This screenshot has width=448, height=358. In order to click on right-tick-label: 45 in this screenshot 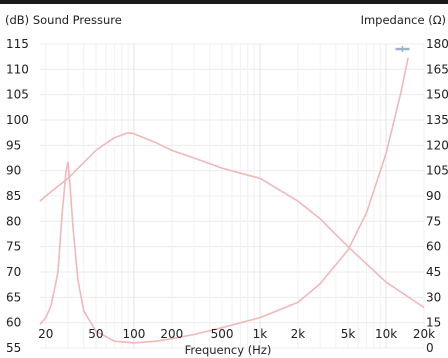, I will do `click(433, 272)`.